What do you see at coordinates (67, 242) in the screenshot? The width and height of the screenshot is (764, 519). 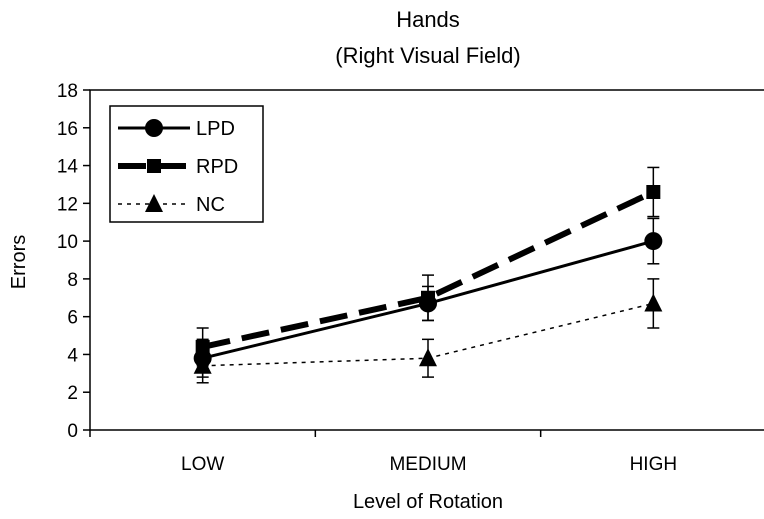 I see `y-tick-label: 10` at bounding box center [67, 242].